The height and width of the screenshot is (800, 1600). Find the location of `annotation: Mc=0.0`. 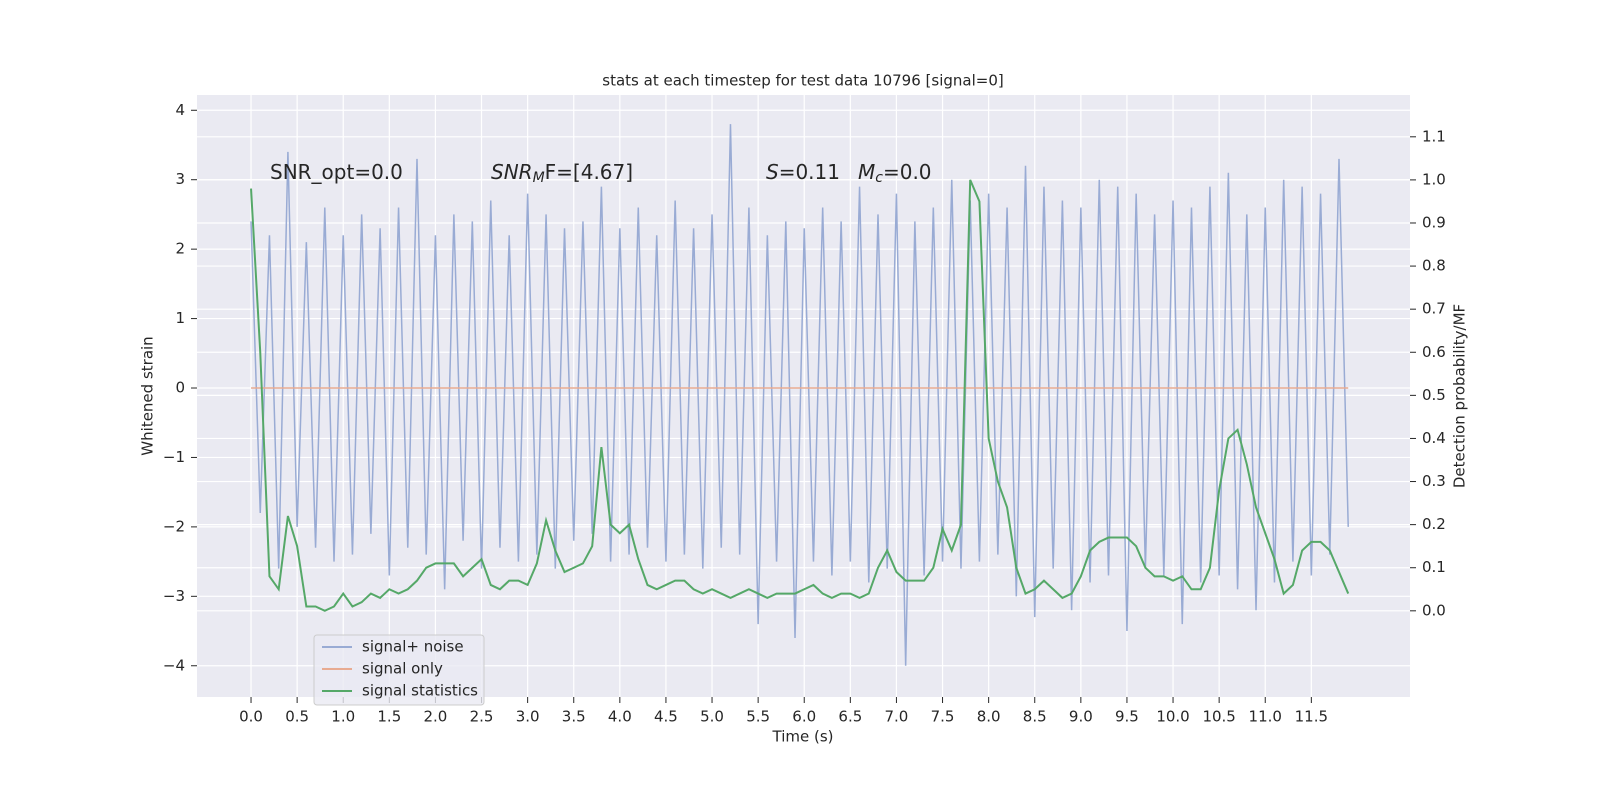

annotation: Mc=0.0 is located at coordinates (895, 173).